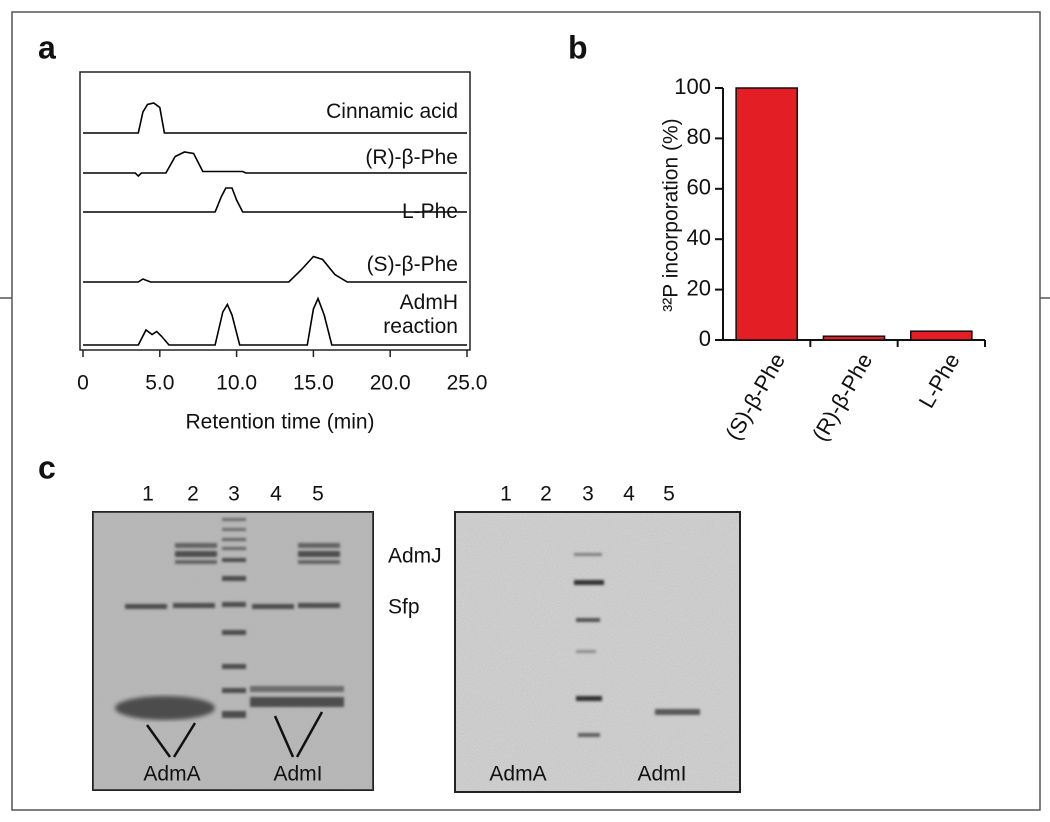 Image resolution: width=1050 pixels, height=822 pixels. What do you see at coordinates (699, 136) in the screenshot?
I see `y-tick-label: 80` at bounding box center [699, 136].